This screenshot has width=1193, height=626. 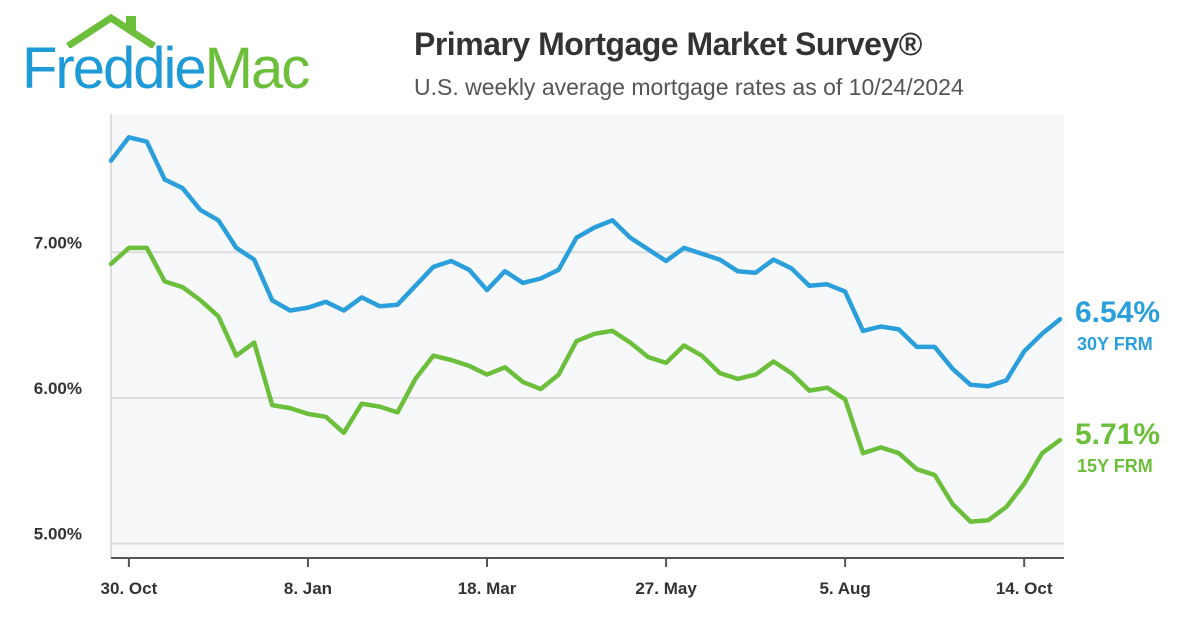 I want to click on x-axis-ticks: 30. Oct 8. Jan 18. Mar 27. May 5. Aug 14. Oct, so click(x=577, y=578).